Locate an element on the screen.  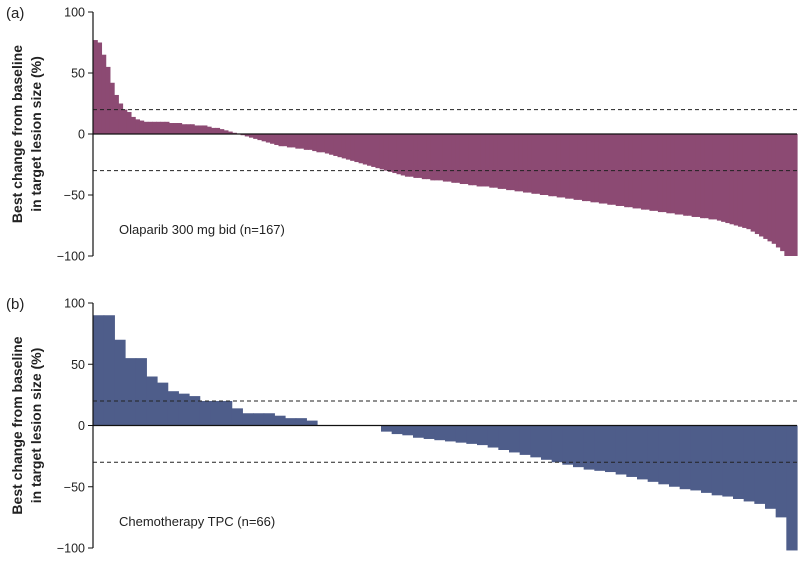
group-annotation: Olaparib 300 mg bid (n=167) is located at coordinates (202, 229).